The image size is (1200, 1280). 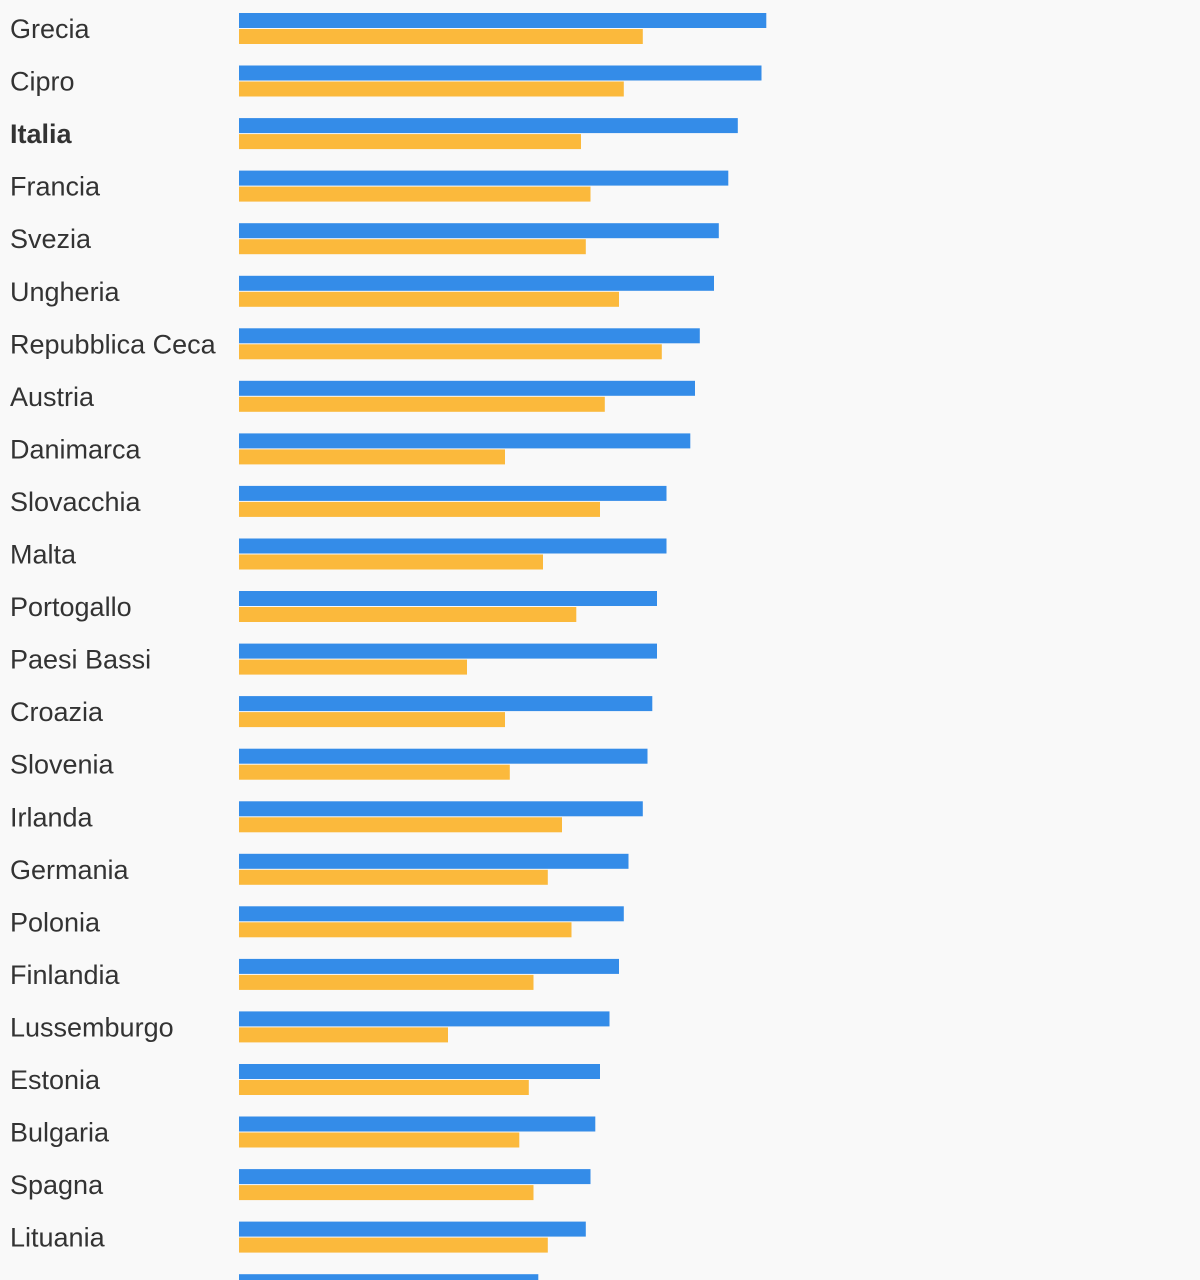 I want to click on category-label: Slovenia, so click(x=62, y=765).